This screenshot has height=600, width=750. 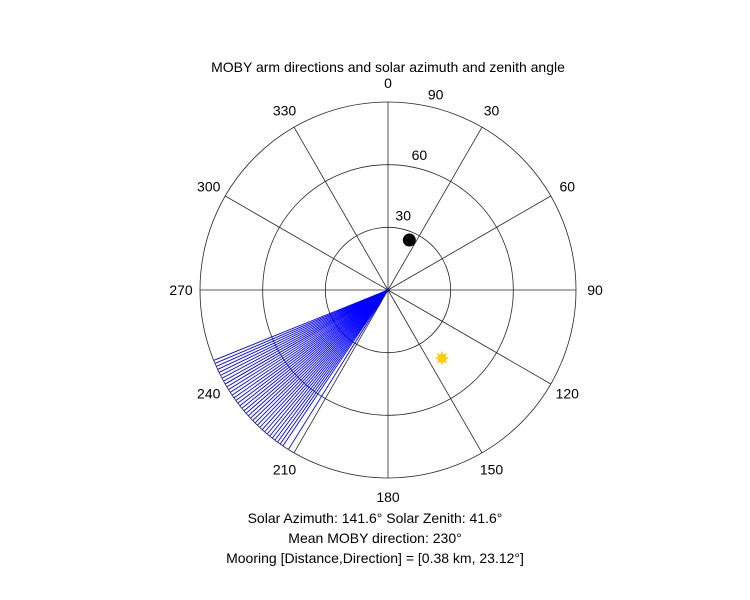 I want to click on theta-tick-label: 300, so click(x=209, y=187).